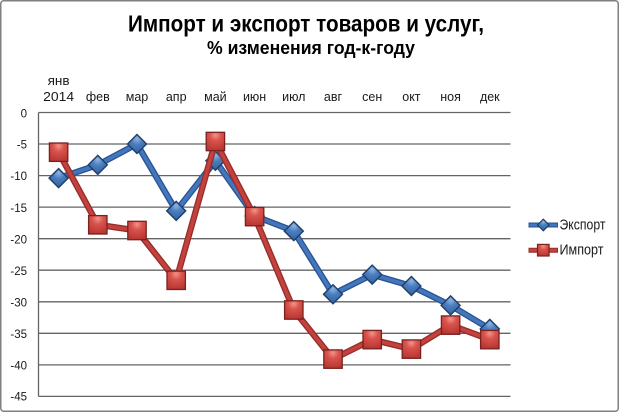 This screenshot has width=619, height=412. What do you see at coordinates (58, 97) in the screenshot?
I see `svg-text: 2014` at bounding box center [58, 97].